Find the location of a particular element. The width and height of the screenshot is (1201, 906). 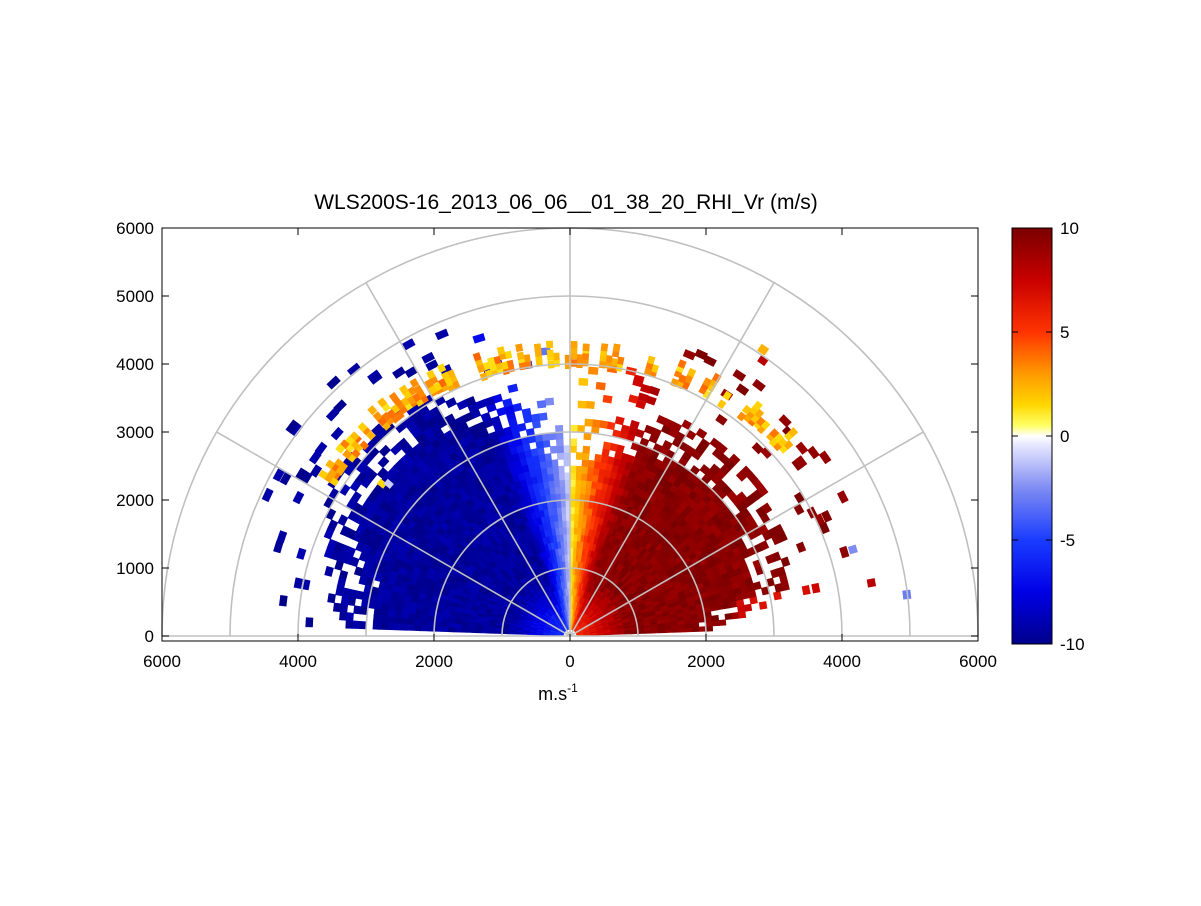

x-tick-label: 4000 is located at coordinates (298, 661).